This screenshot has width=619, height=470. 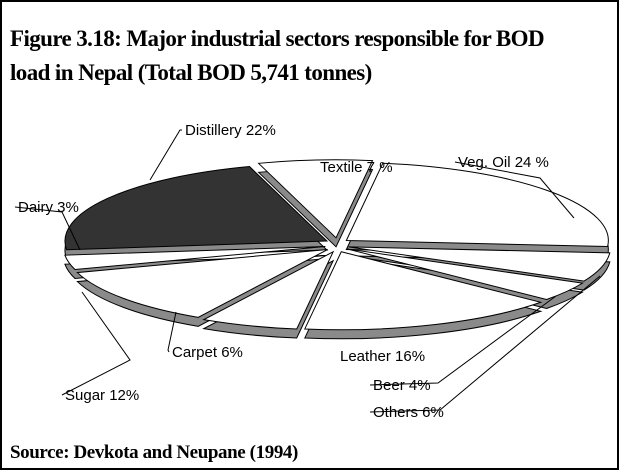 What do you see at coordinates (48, 207) in the screenshot?
I see `slice-label: Dairy 3%` at bounding box center [48, 207].